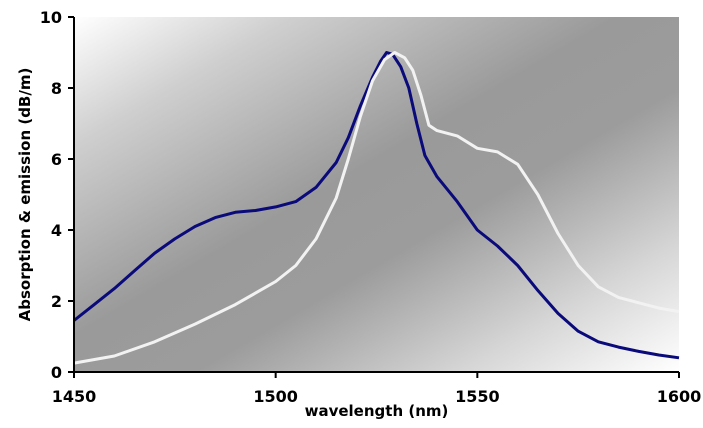 Image resolution: width=703 pixels, height=428 pixels. I want to click on y-axis-title: Absorption & emission (dB/m), so click(25, 195).